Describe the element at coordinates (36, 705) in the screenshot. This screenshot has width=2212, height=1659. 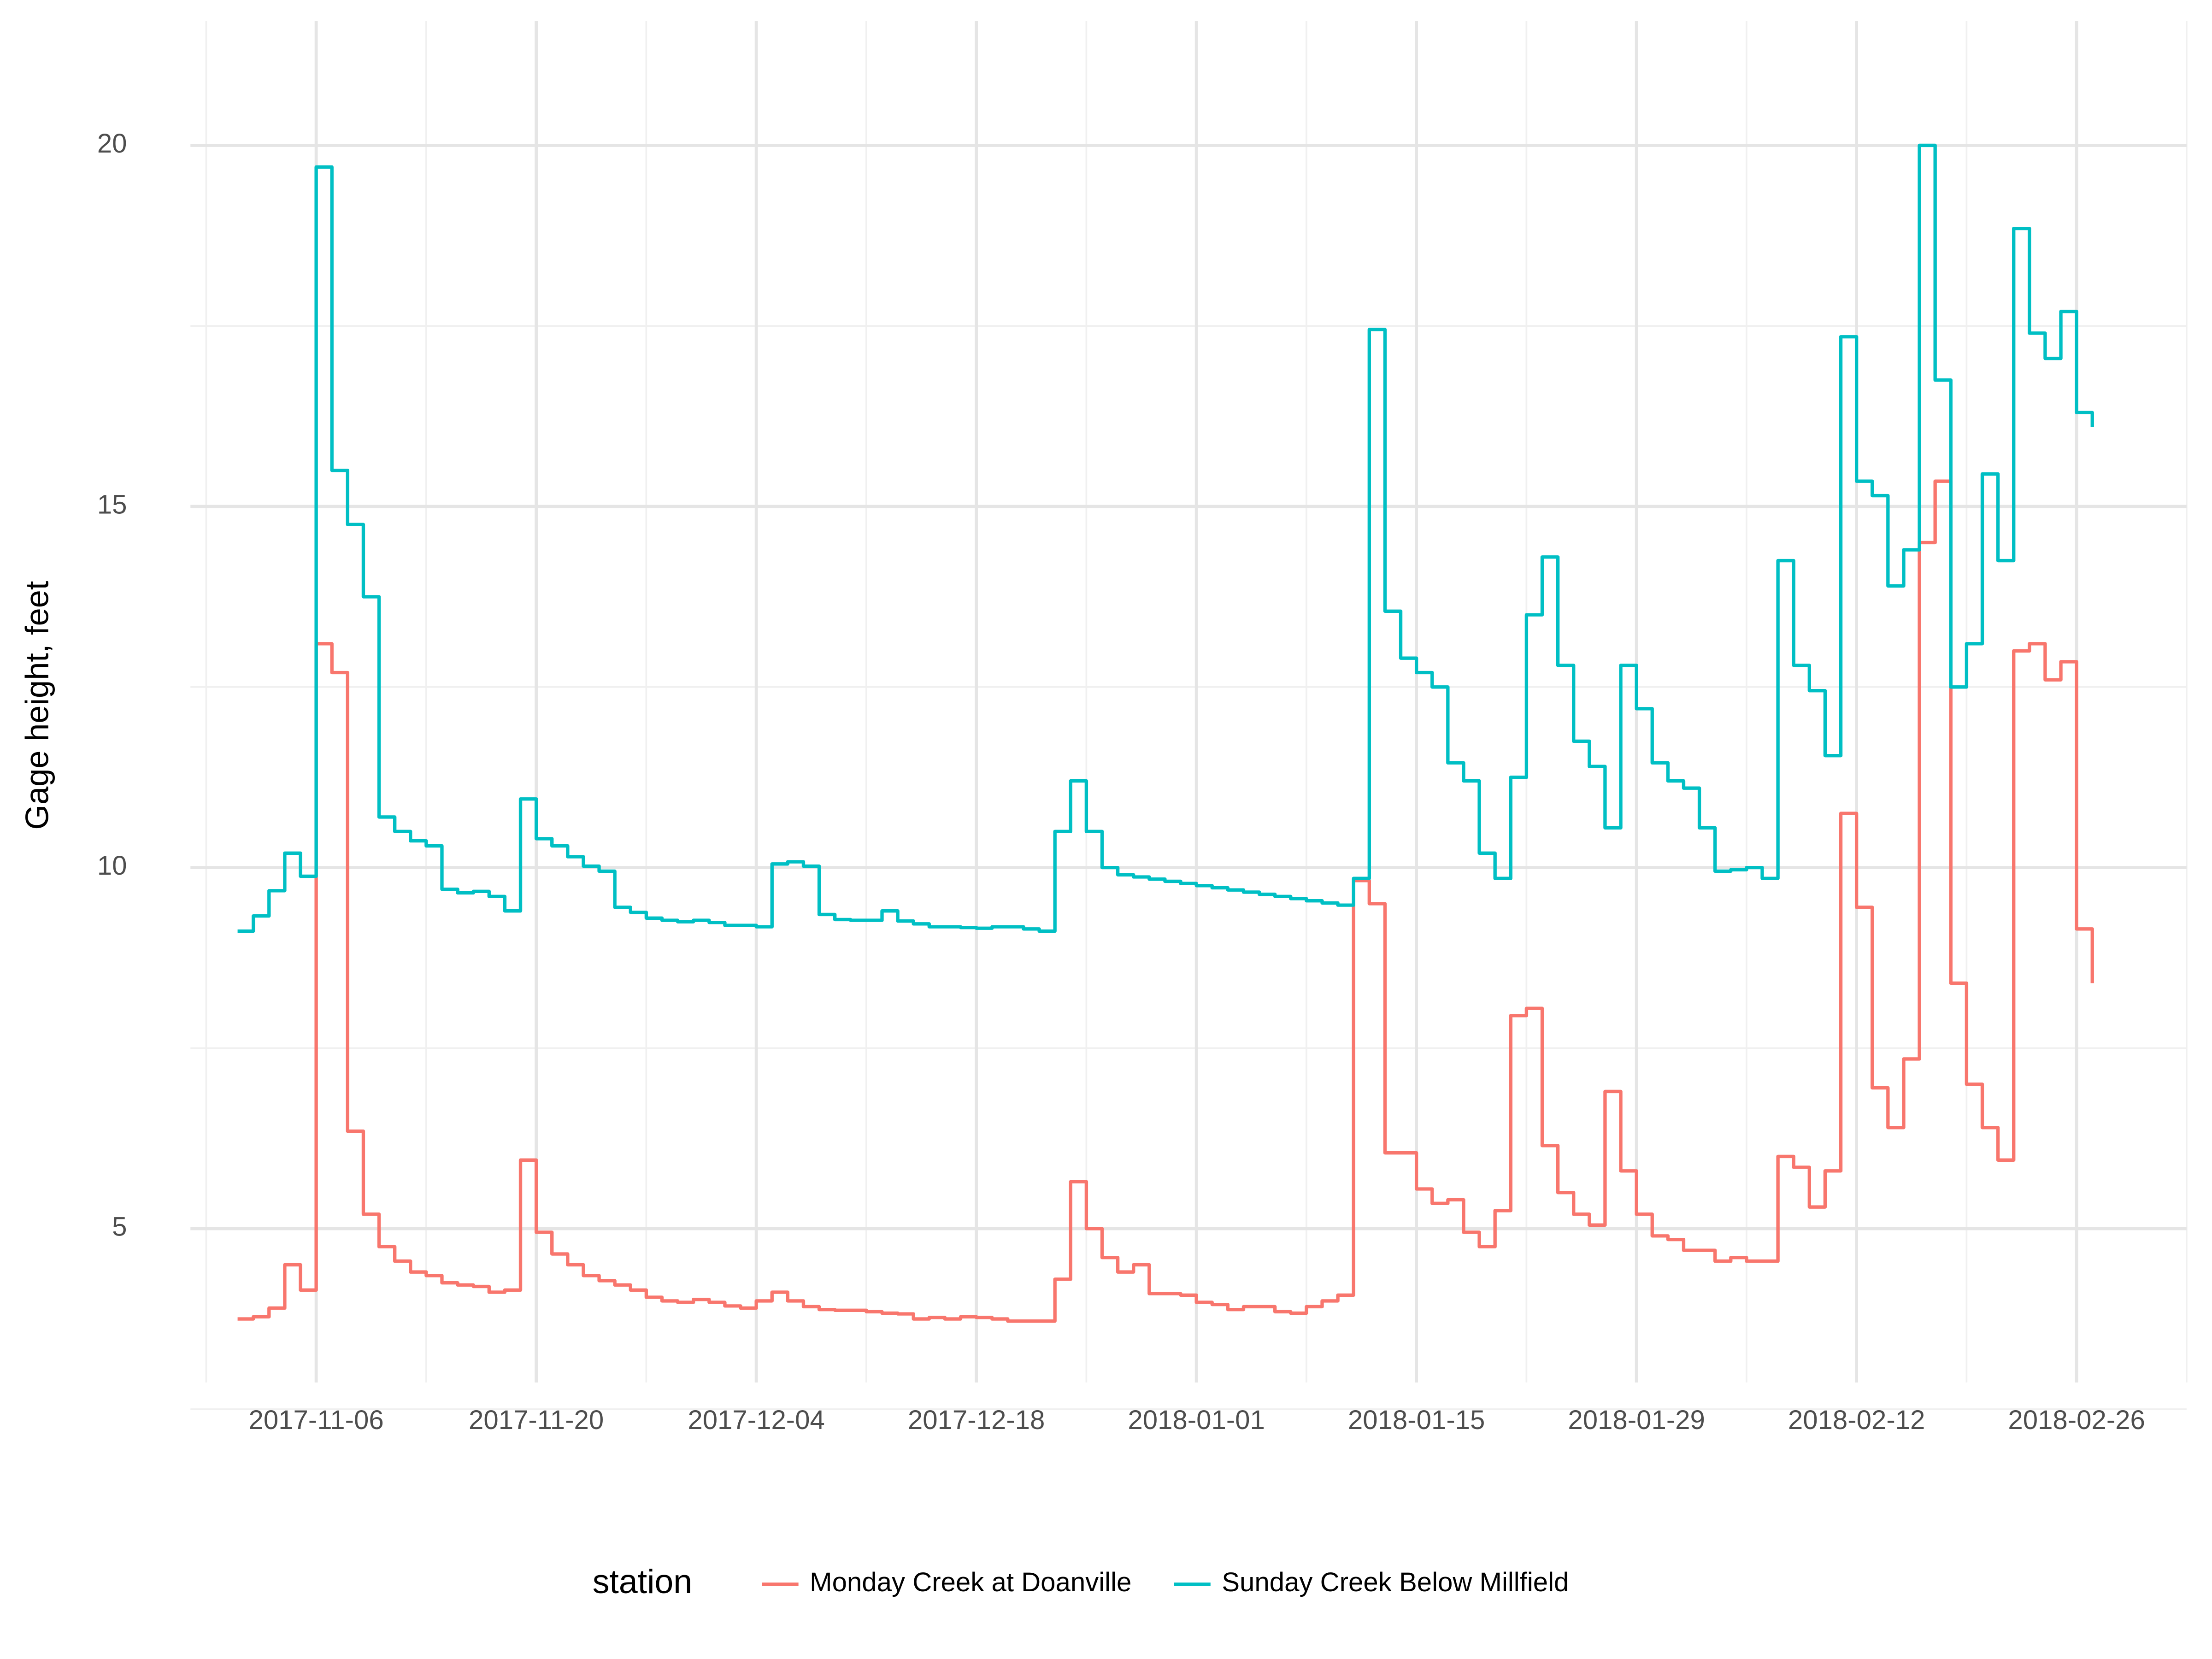
I see `y-axis-title: Gage height, feet` at that location.